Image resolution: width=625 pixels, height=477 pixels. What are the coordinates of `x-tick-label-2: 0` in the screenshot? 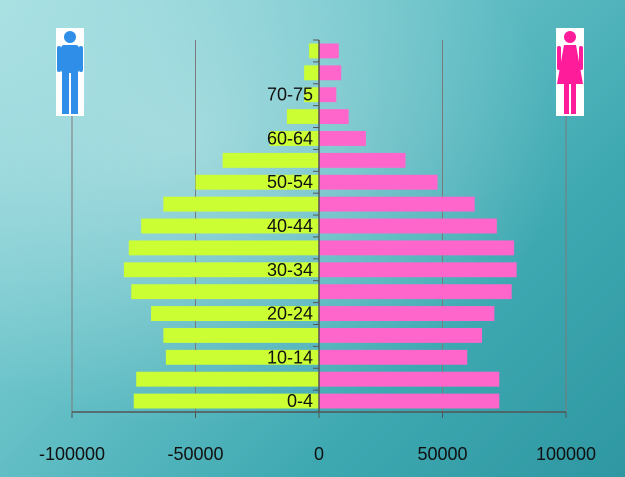 It's located at (319, 454).